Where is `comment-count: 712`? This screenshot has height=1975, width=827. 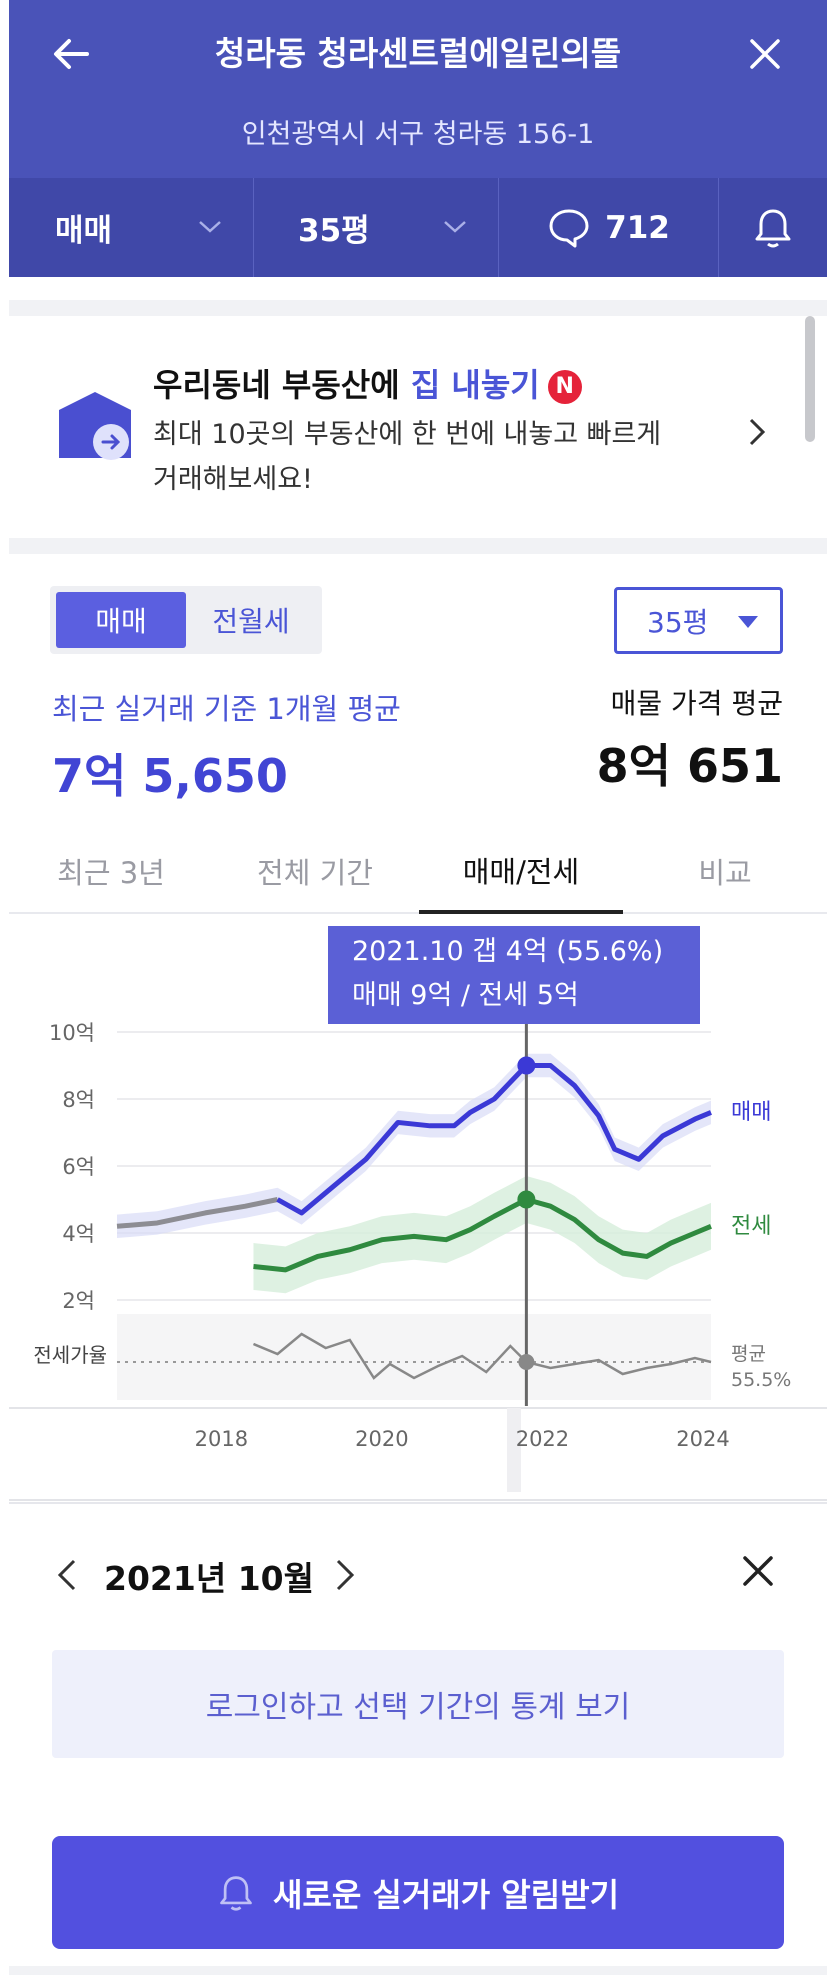 comment-count: 712 is located at coordinates (637, 227).